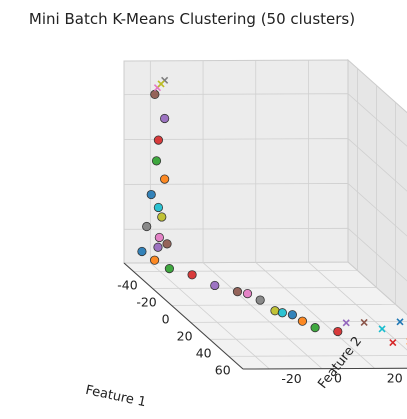 Image resolution: width=407 pixels, height=419 pixels. I want to click on y-tick-label: 20, so click(395, 377).